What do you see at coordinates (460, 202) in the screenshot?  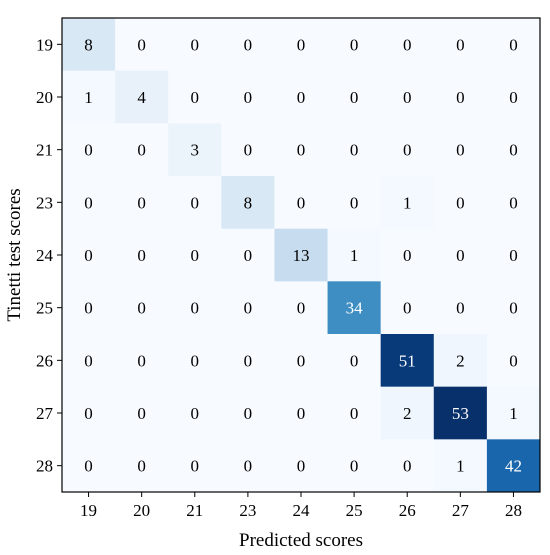 I see `cell-value-23-27: 0` at bounding box center [460, 202].